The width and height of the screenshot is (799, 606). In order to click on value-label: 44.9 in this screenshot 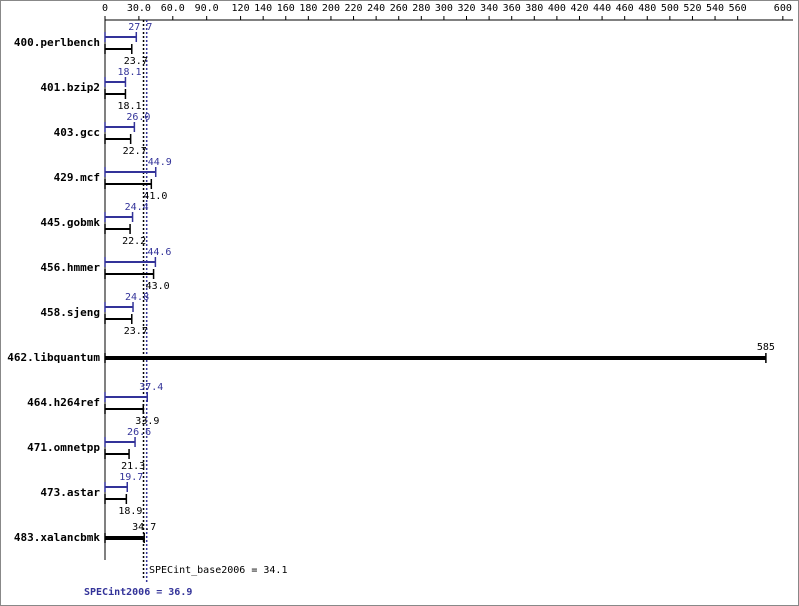, I will do `click(160, 162)`.